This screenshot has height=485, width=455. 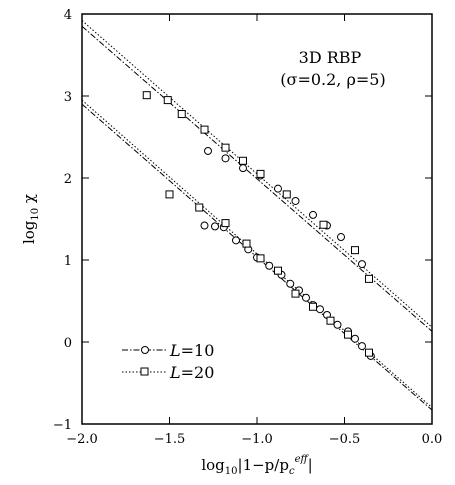 What do you see at coordinates (145, 350) in the screenshot?
I see `legend-marker-circle` at bounding box center [145, 350].